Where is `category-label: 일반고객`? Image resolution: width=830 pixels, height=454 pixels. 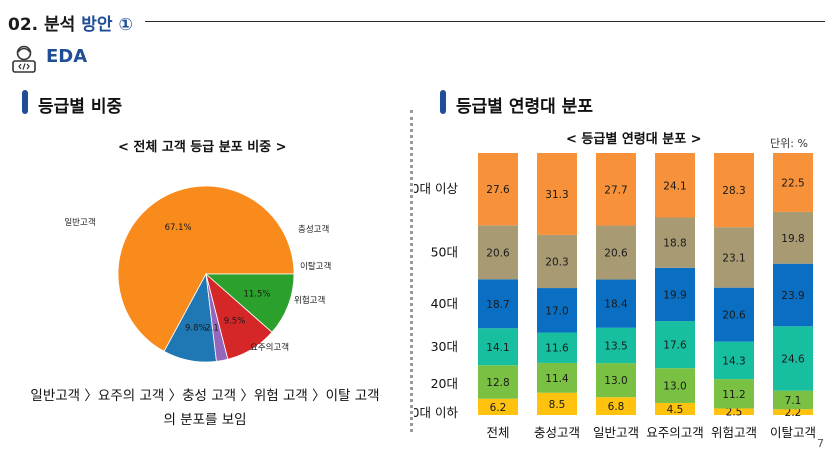 category-label: 일반고객 is located at coordinates (616, 432).